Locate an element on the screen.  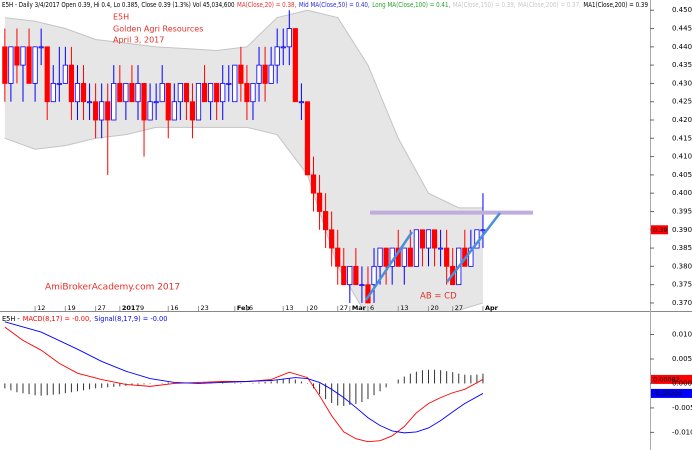
x-tick-label: 12 is located at coordinates (41, 308).